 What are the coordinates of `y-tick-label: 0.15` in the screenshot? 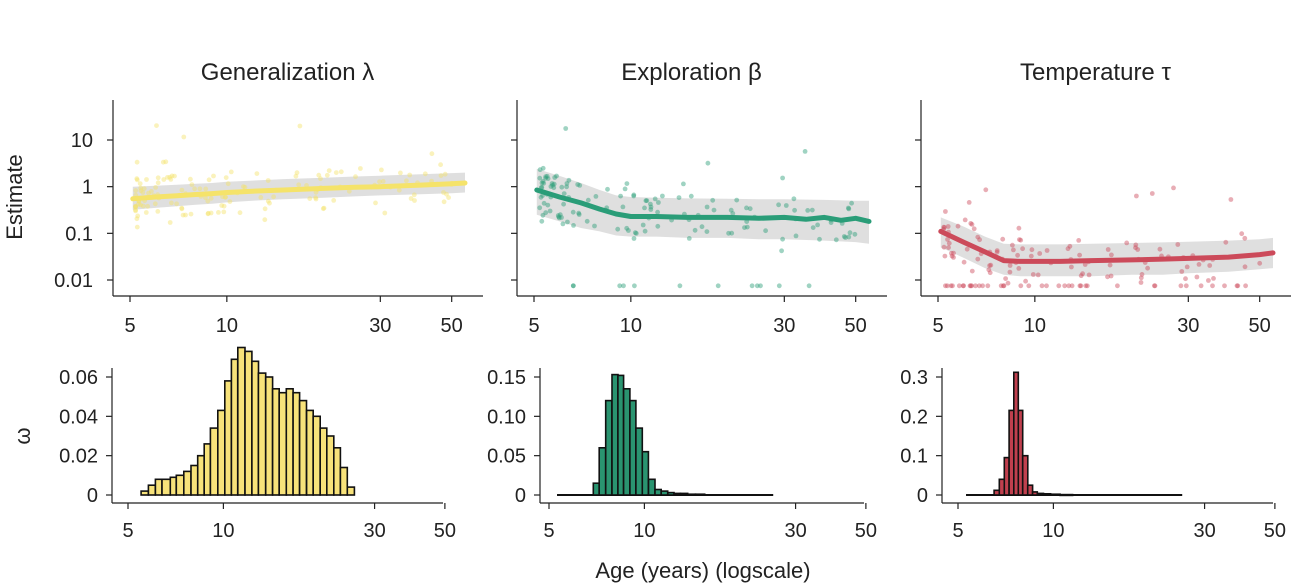 It's located at (506, 378).